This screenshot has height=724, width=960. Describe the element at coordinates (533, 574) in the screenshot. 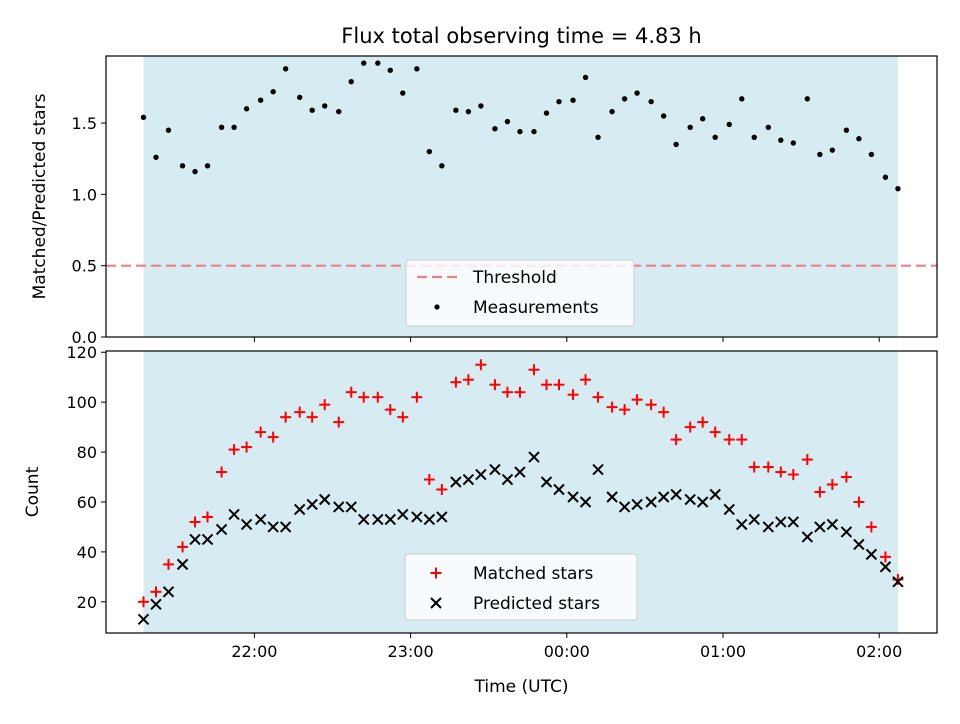

I see `legend-matched-label: Matched stars` at that location.